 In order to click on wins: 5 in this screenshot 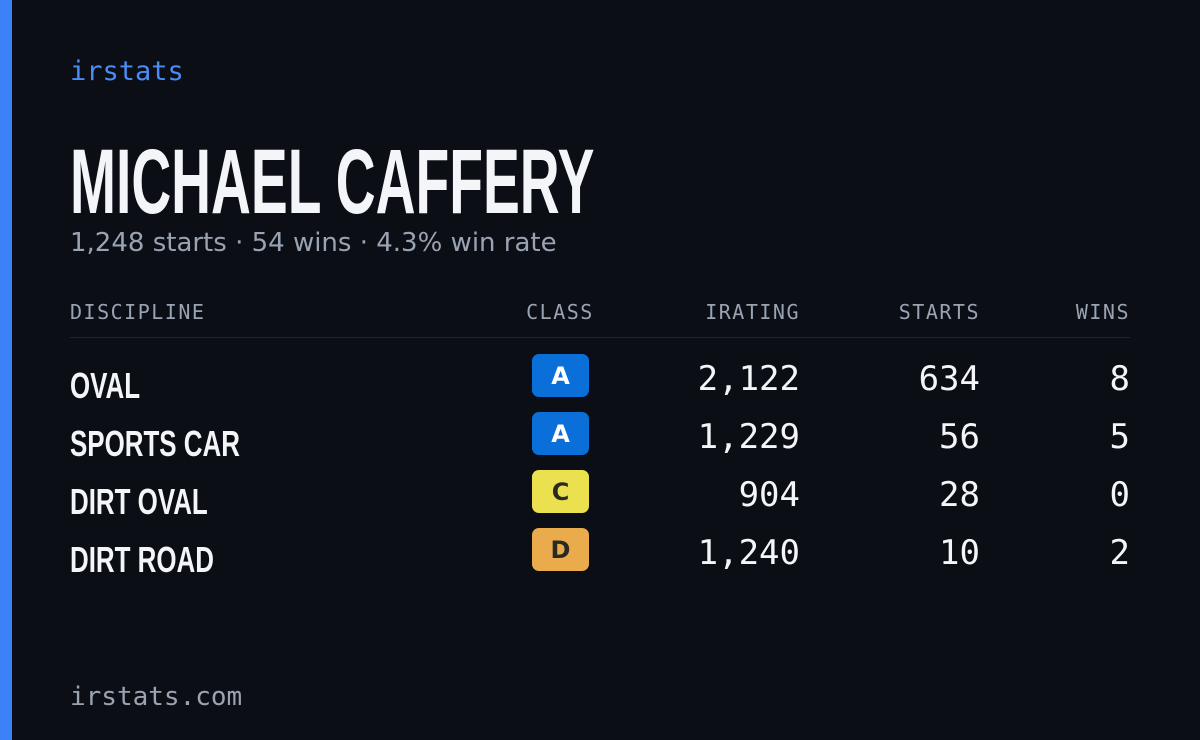, I will do `click(1119, 437)`.